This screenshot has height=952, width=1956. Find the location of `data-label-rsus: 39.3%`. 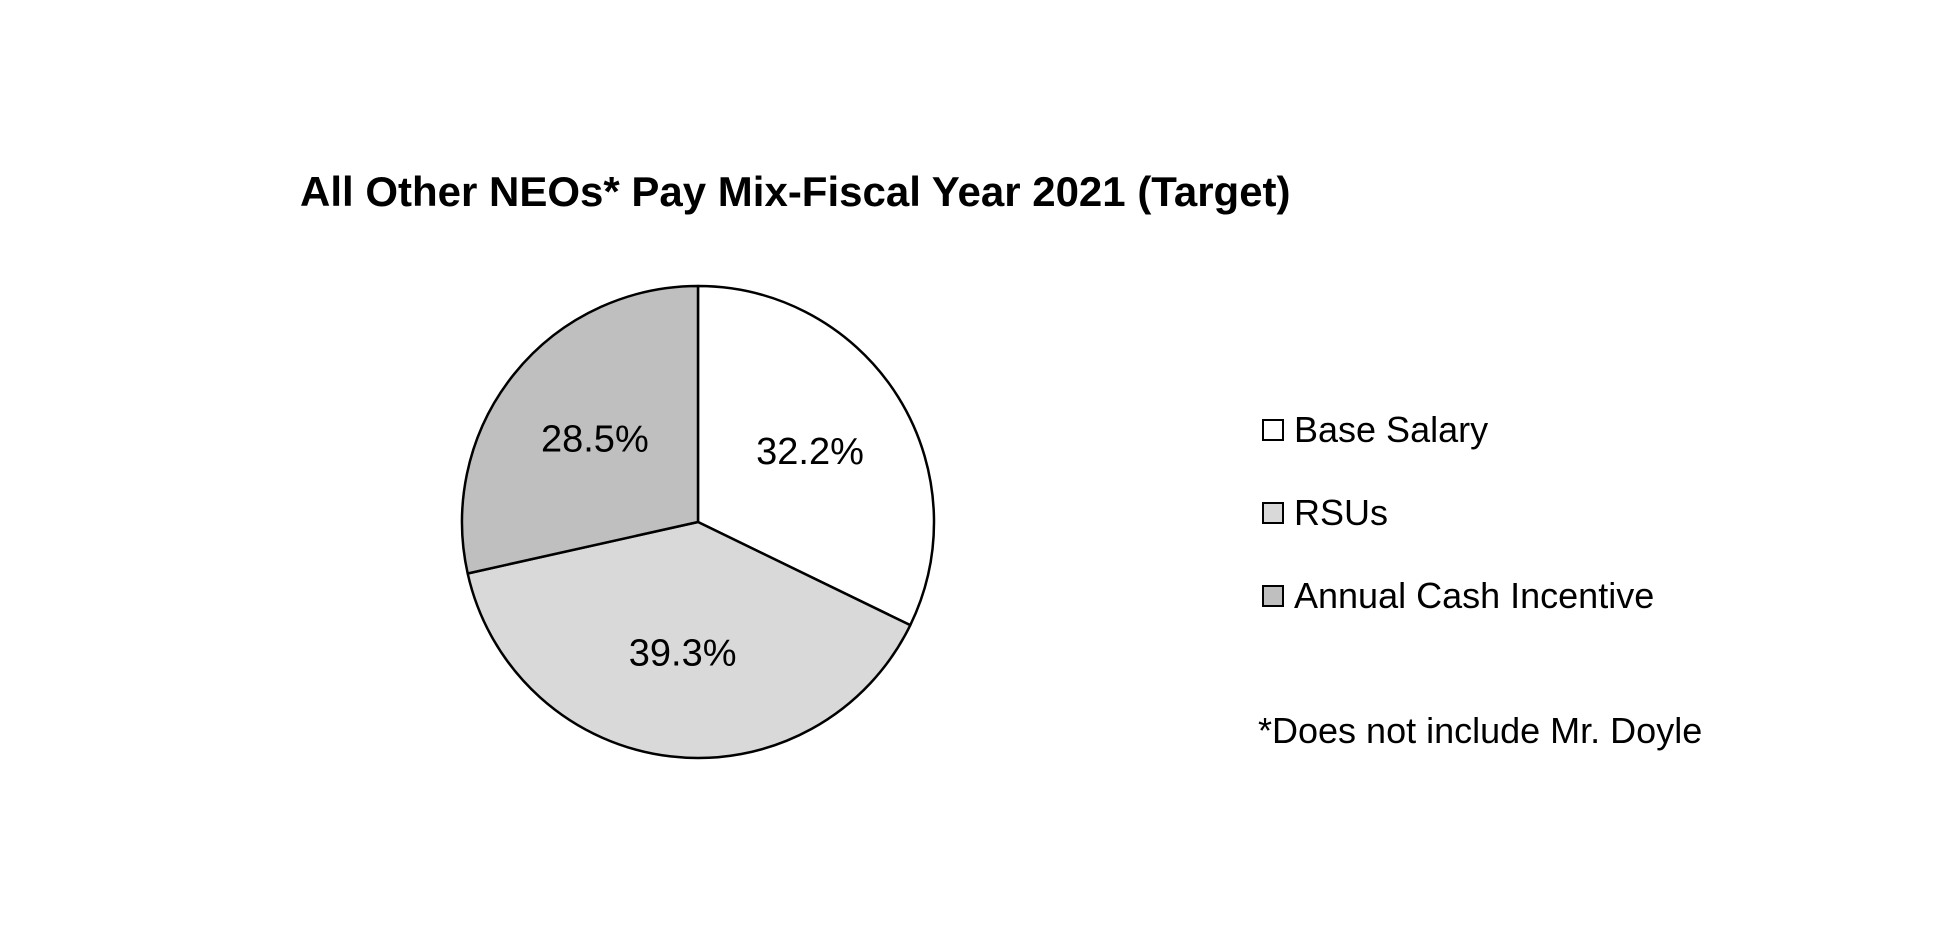

data-label-rsus: 39.3% is located at coordinates (683, 653).